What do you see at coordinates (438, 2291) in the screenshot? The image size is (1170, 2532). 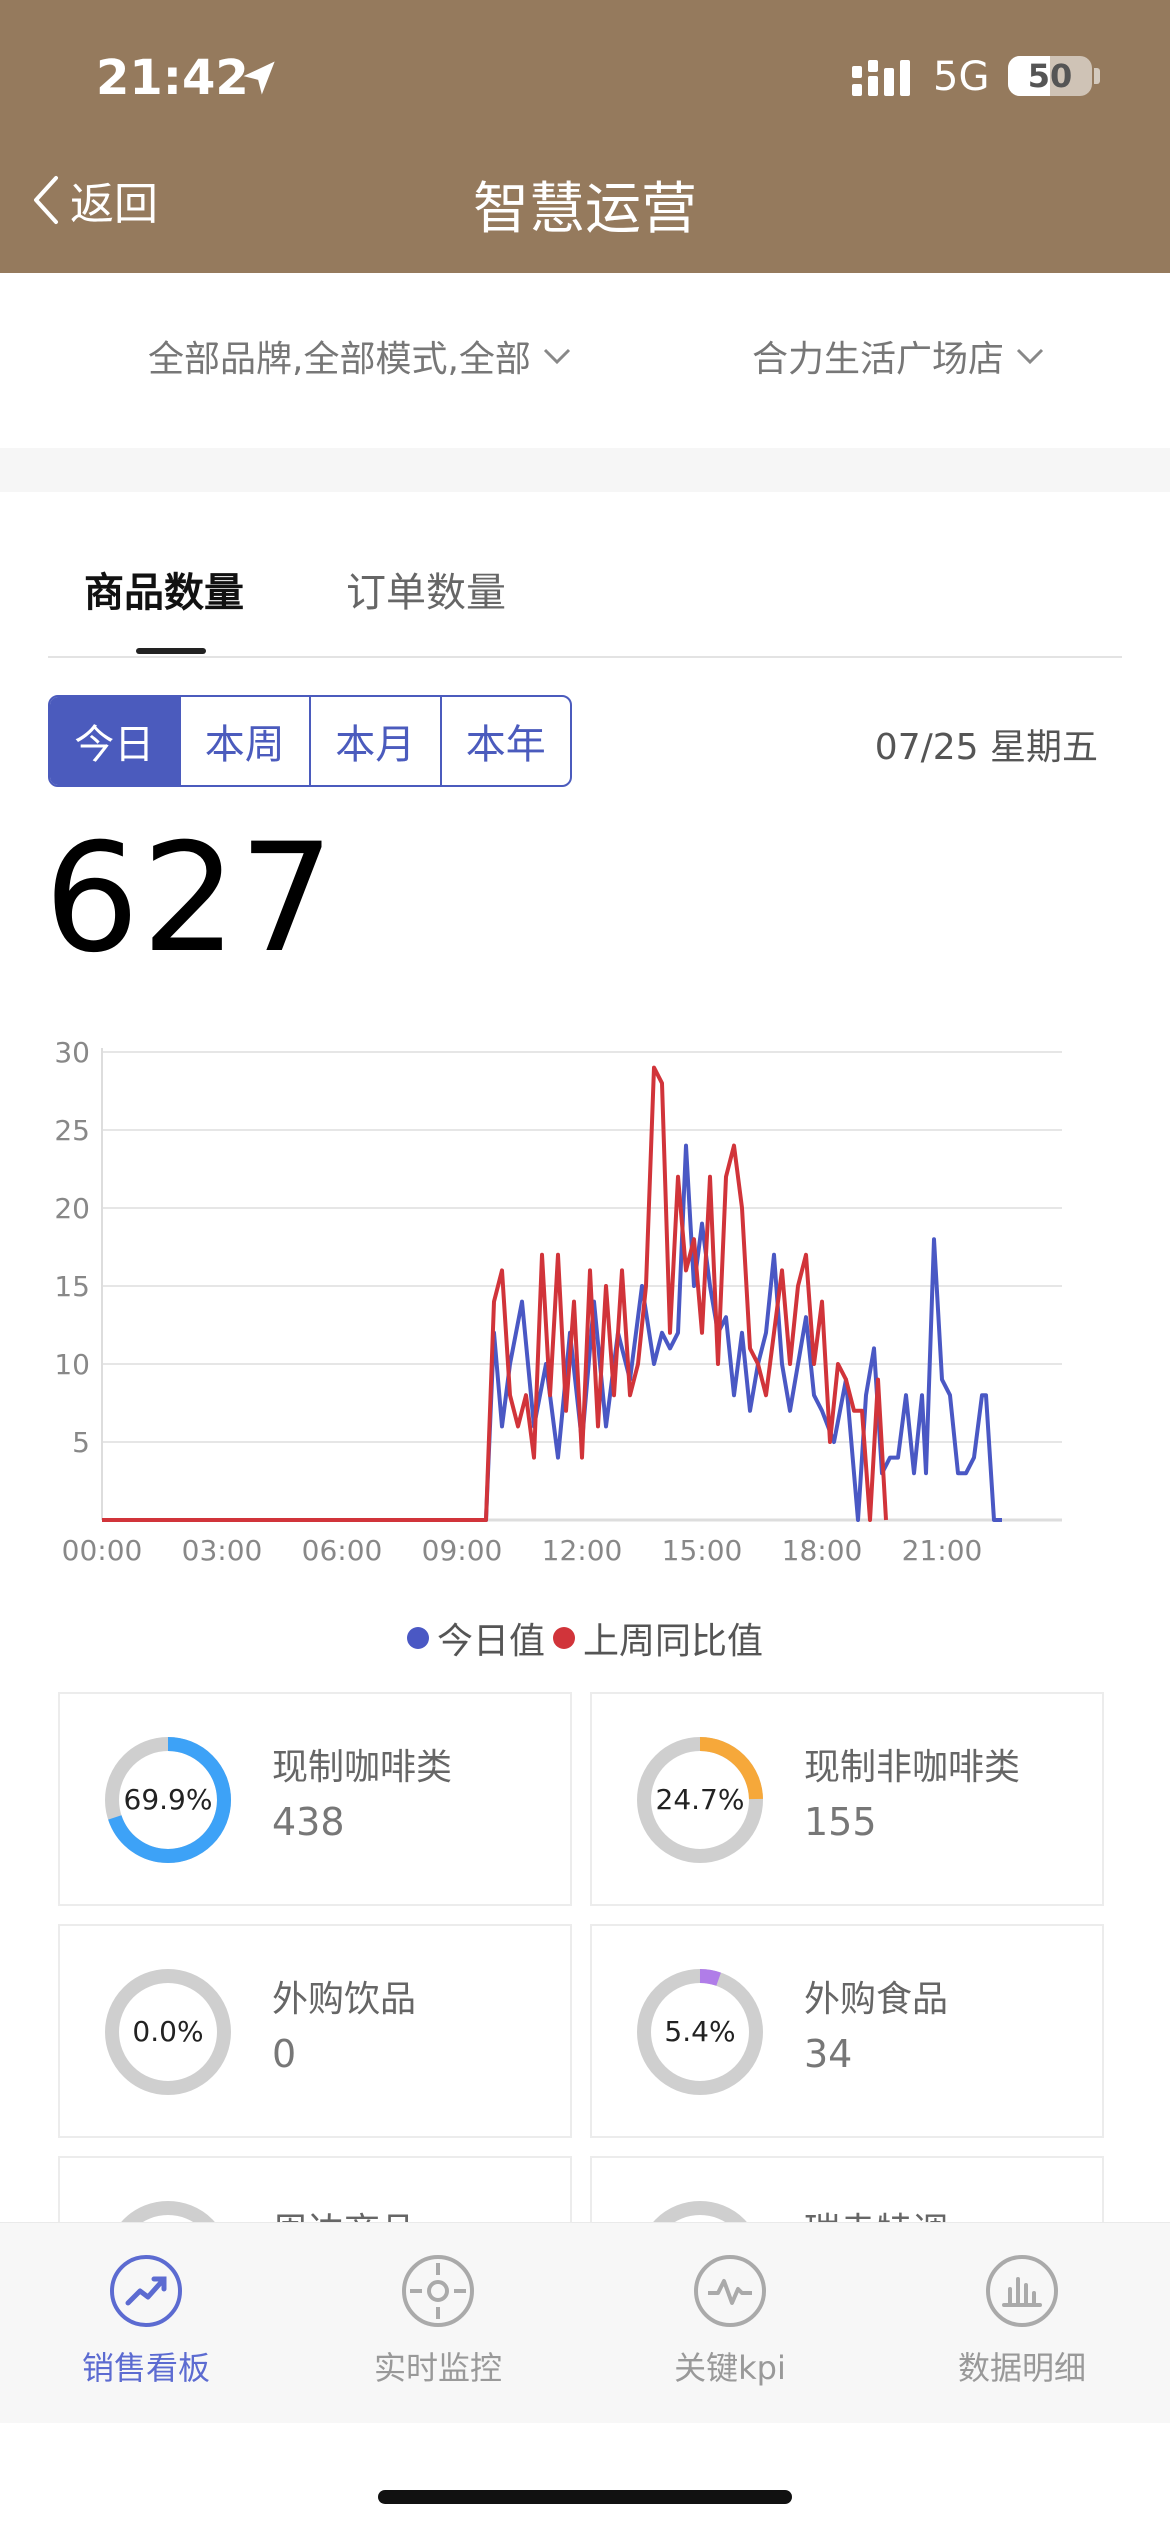 I see `target-icon` at bounding box center [438, 2291].